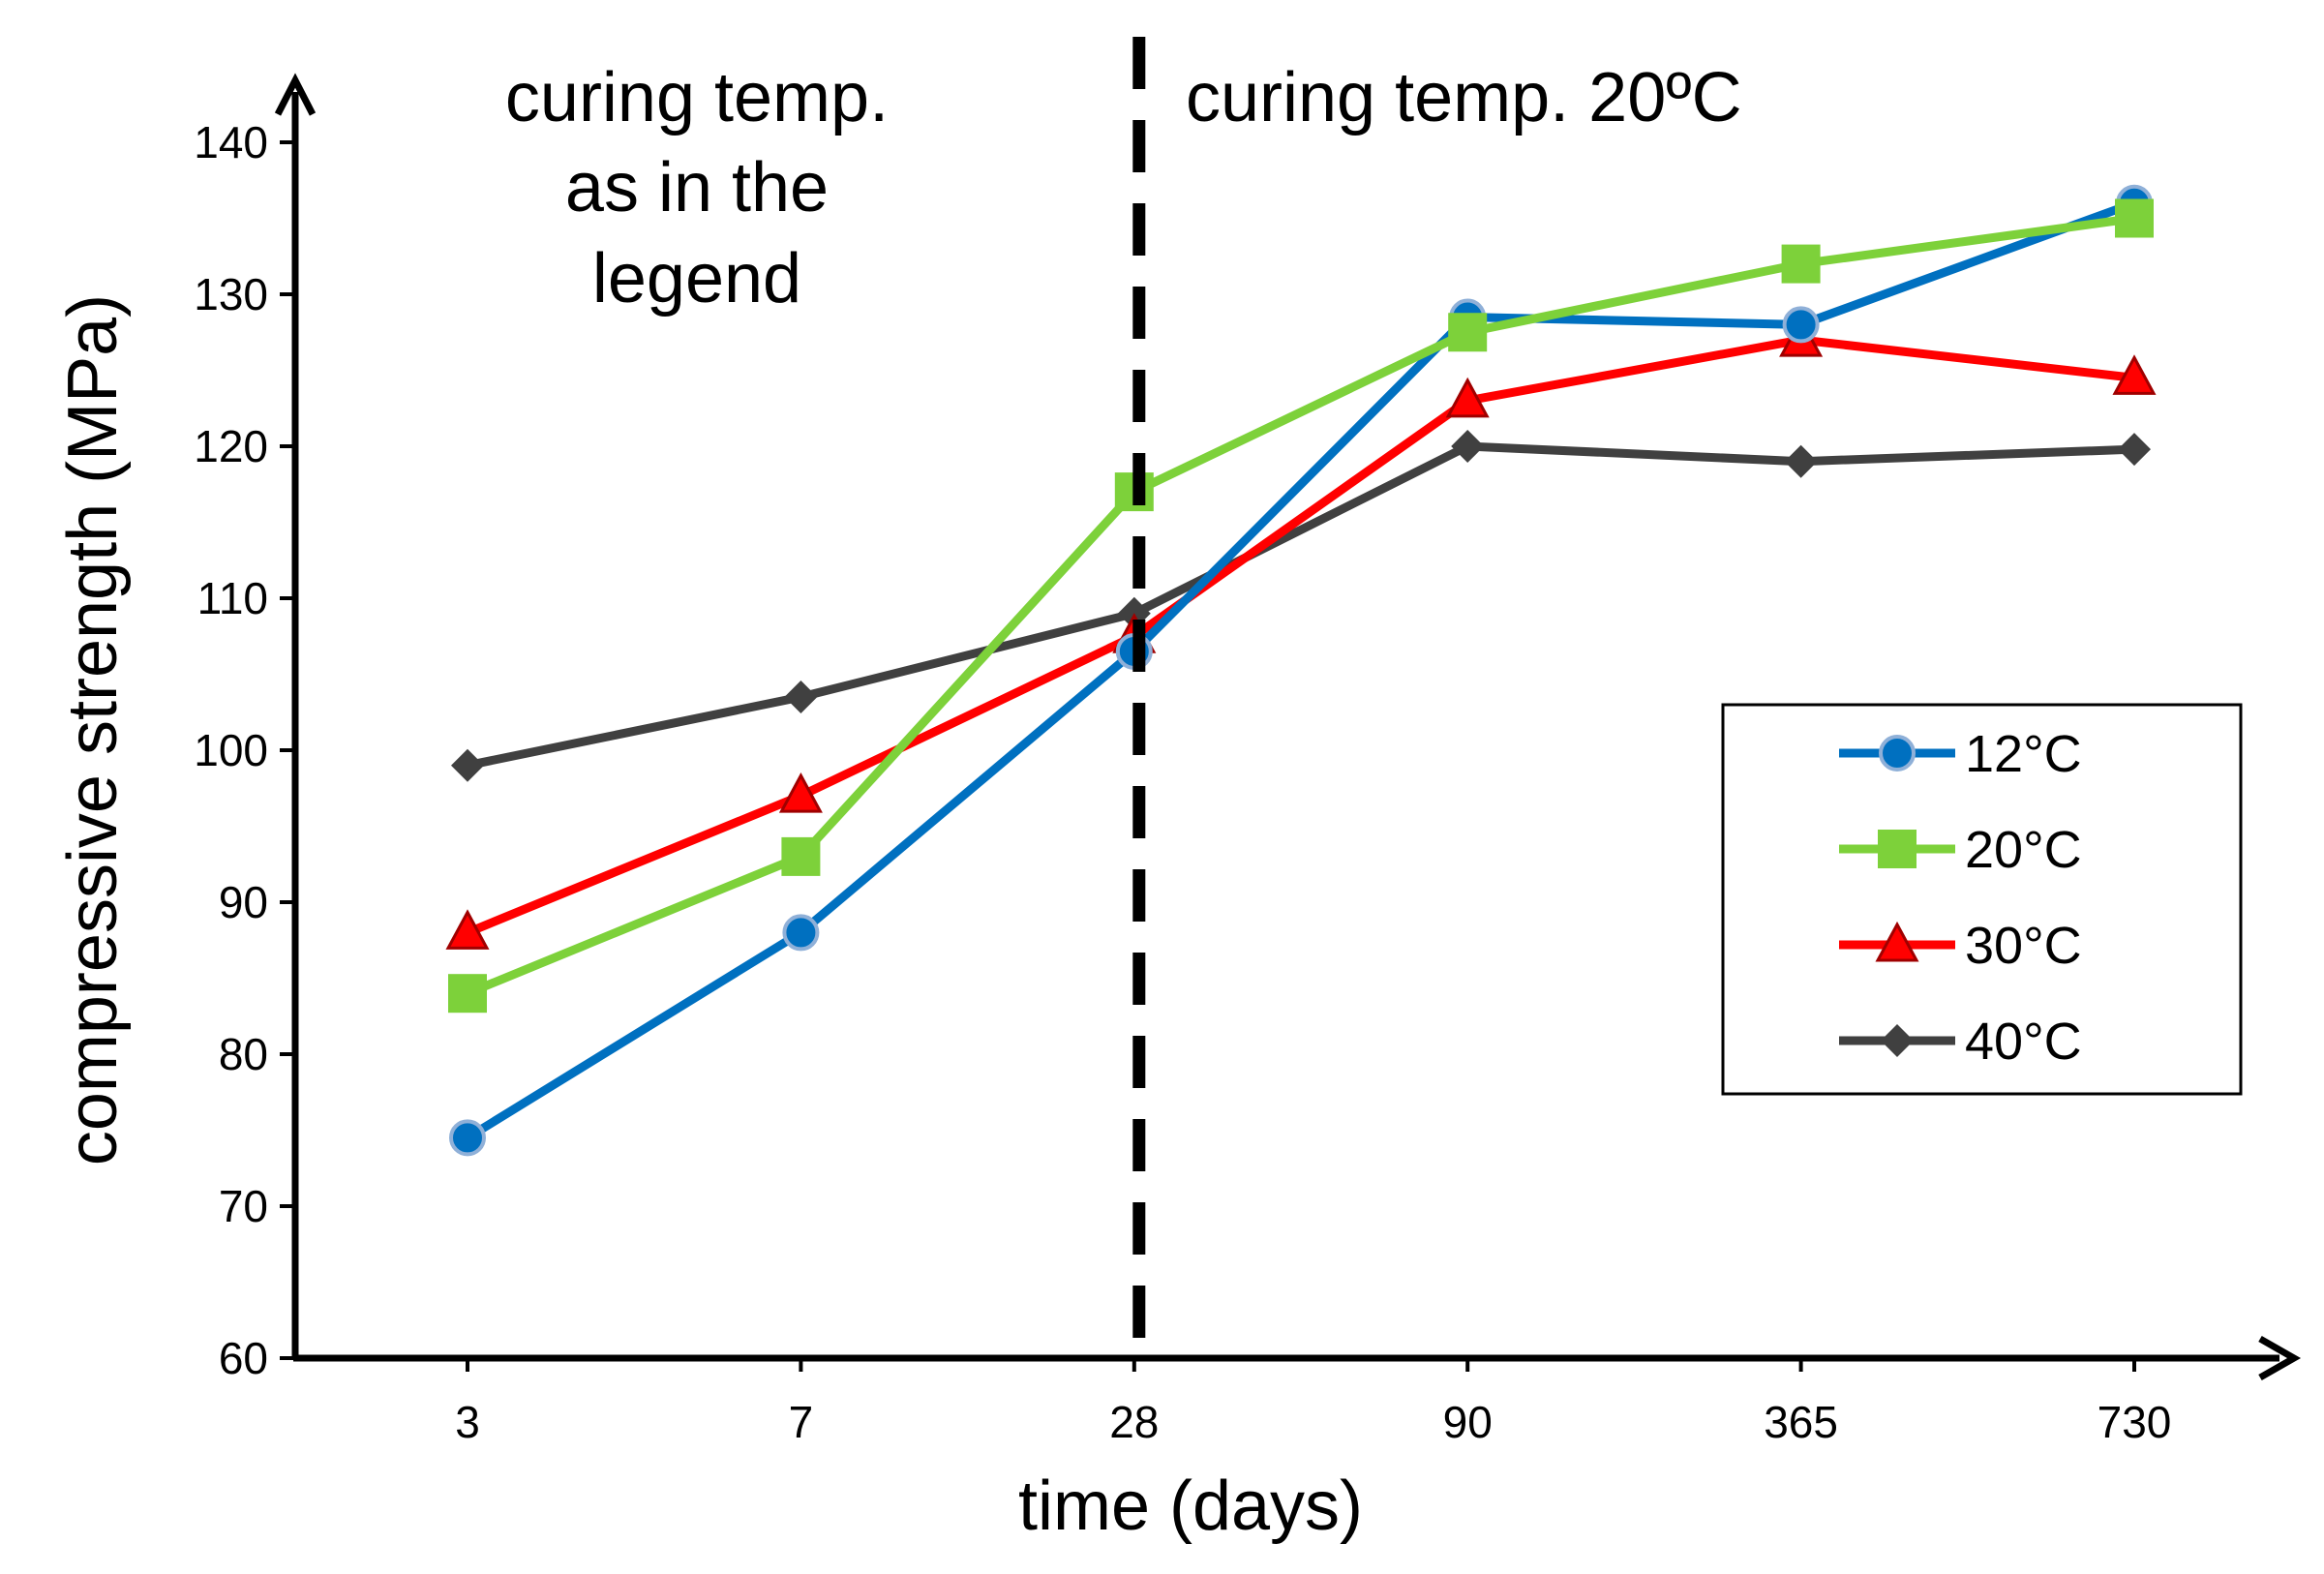  What do you see at coordinates (801, 1422) in the screenshot?
I see `x-tick-label: 7` at bounding box center [801, 1422].